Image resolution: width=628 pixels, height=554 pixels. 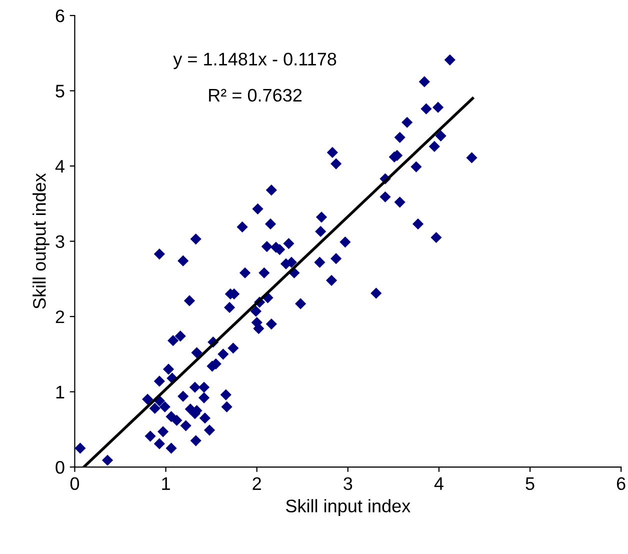 I want to click on y-tick-label: 3, so click(x=60, y=241).